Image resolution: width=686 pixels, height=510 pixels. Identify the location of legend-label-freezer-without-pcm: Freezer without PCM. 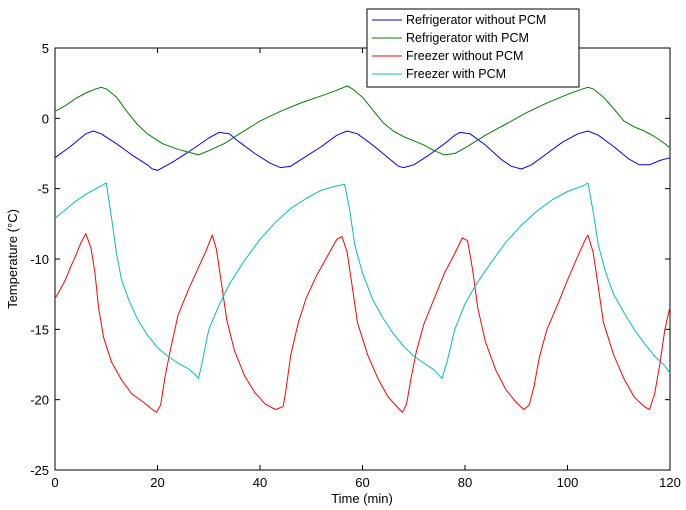
(464, 56).